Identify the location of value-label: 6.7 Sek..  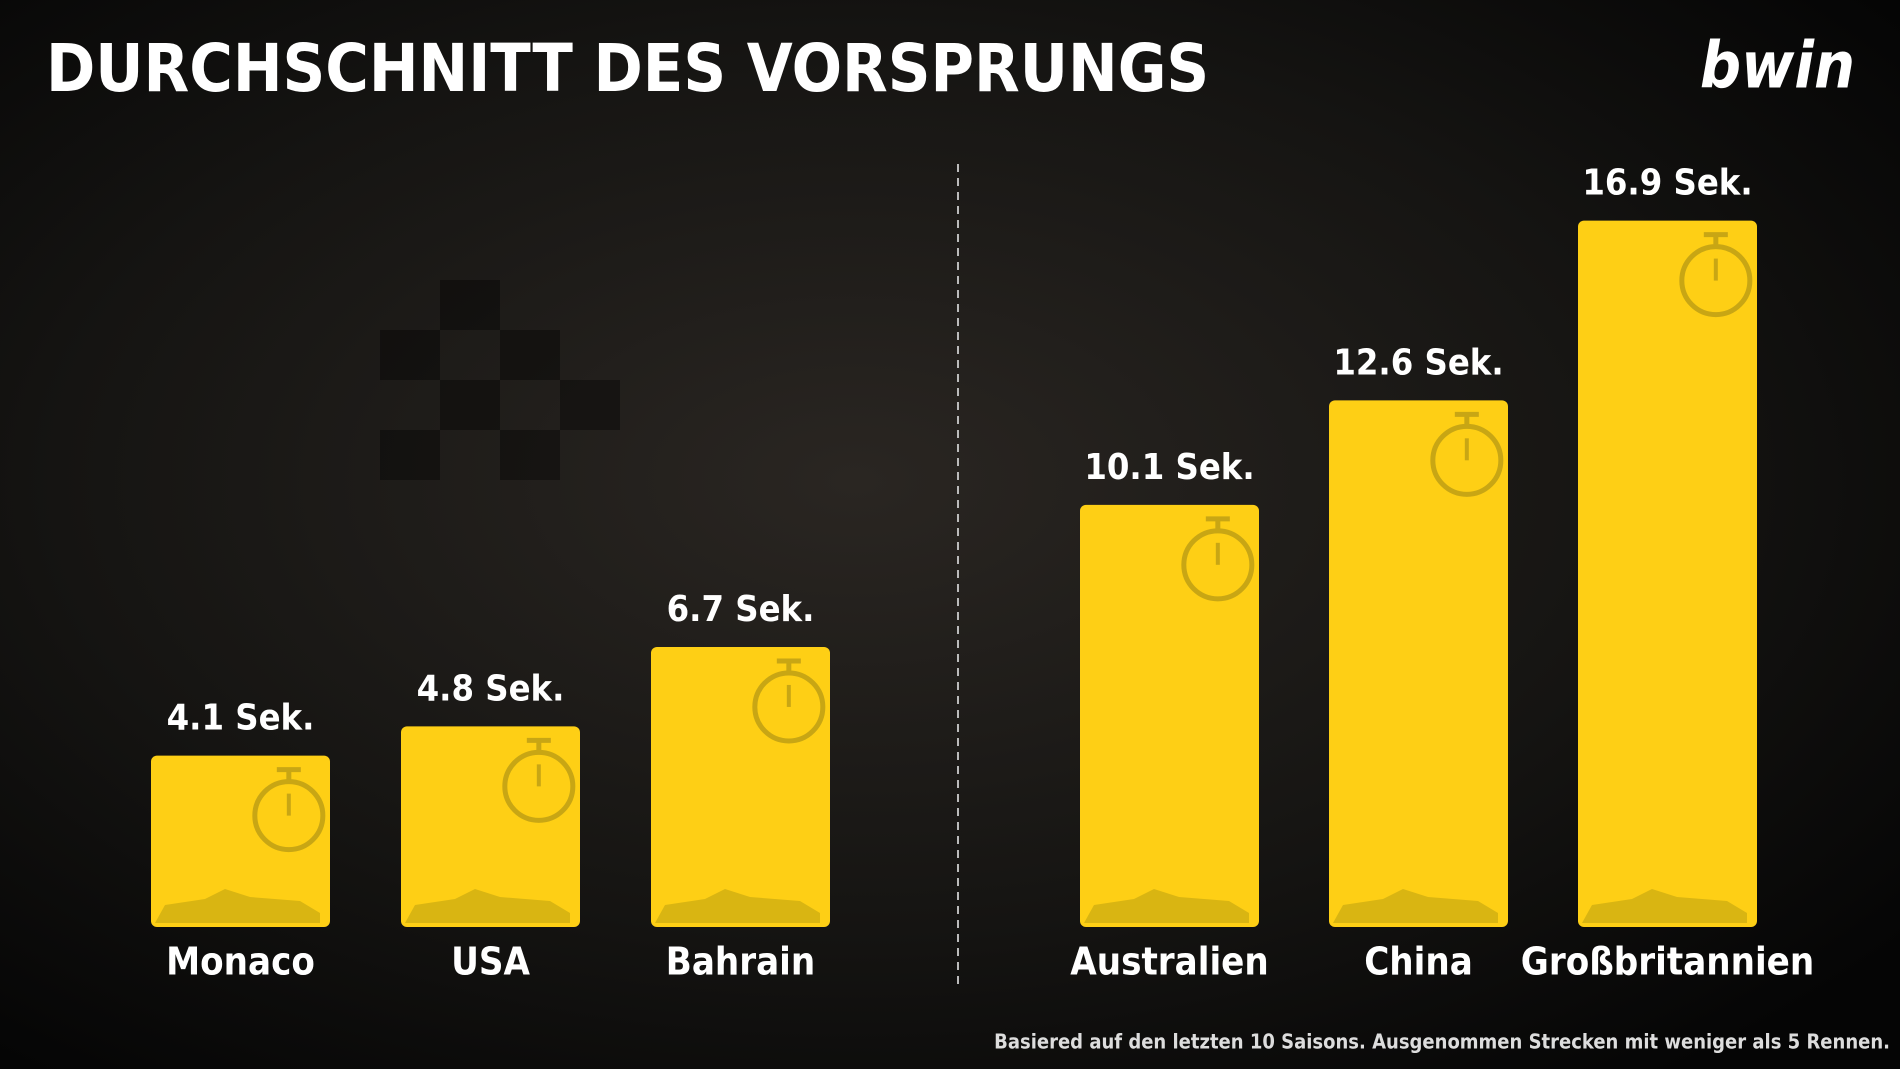
(741, 609).